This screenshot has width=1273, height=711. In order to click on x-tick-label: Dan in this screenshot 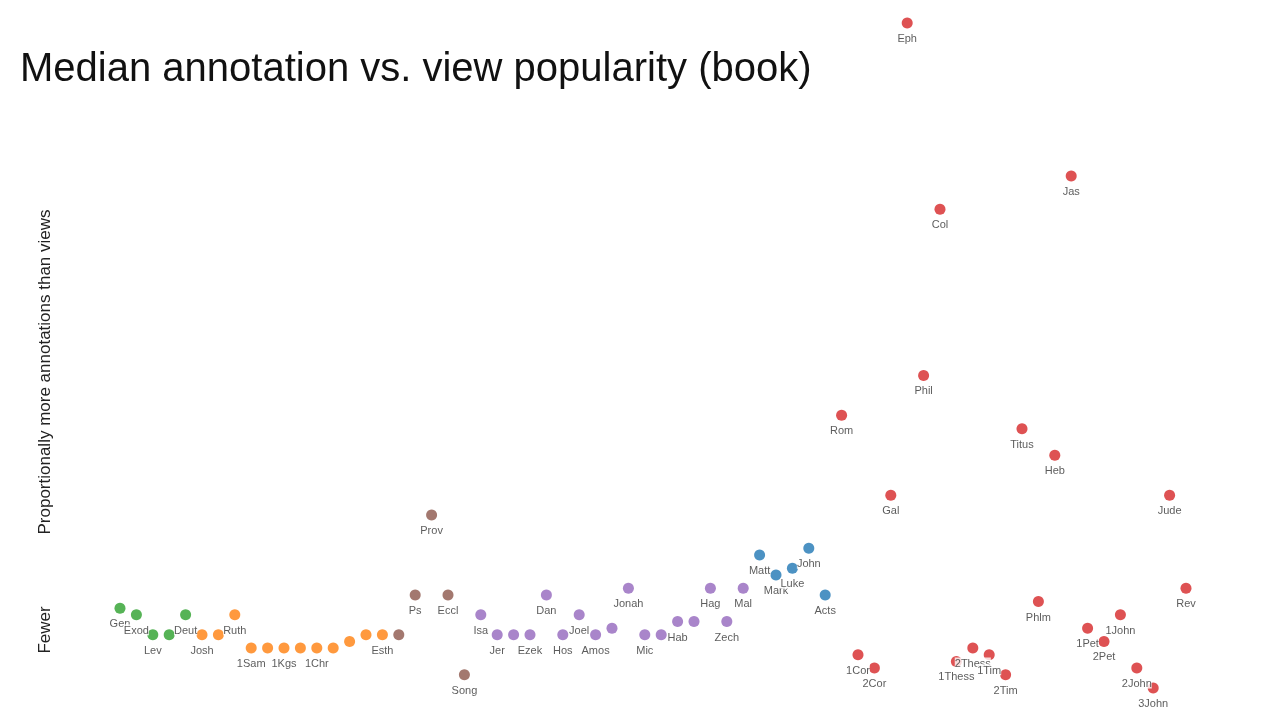, I will do `click(546, 609)`.